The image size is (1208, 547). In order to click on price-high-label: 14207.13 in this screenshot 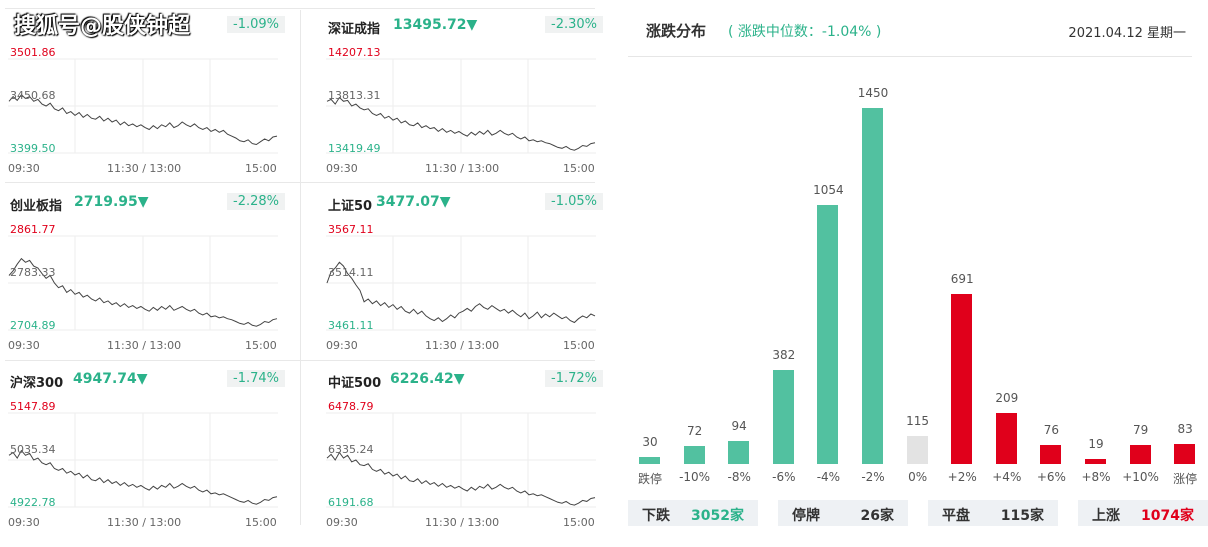, I will do `click(354, 52)`.